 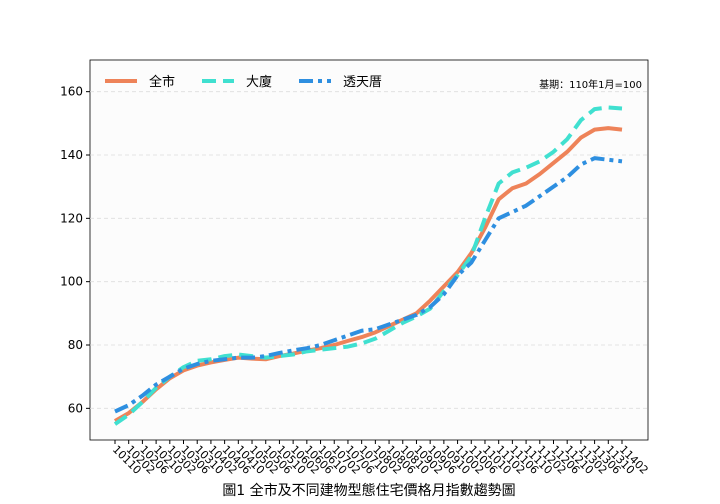 What do you see at coordinates (259, 82) in the screenshot?
I see `legend-label: 大廈` at bounding box center [259, 82].